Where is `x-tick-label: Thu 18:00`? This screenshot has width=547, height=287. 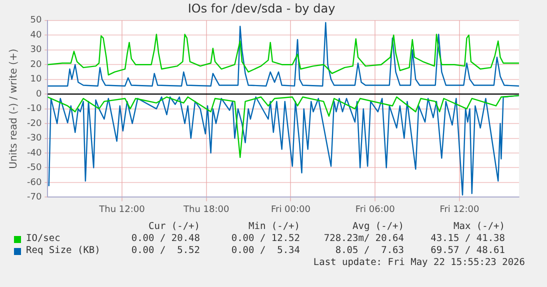 x-tick-label: Thu 18:00 is located at coordinates (206, 209).